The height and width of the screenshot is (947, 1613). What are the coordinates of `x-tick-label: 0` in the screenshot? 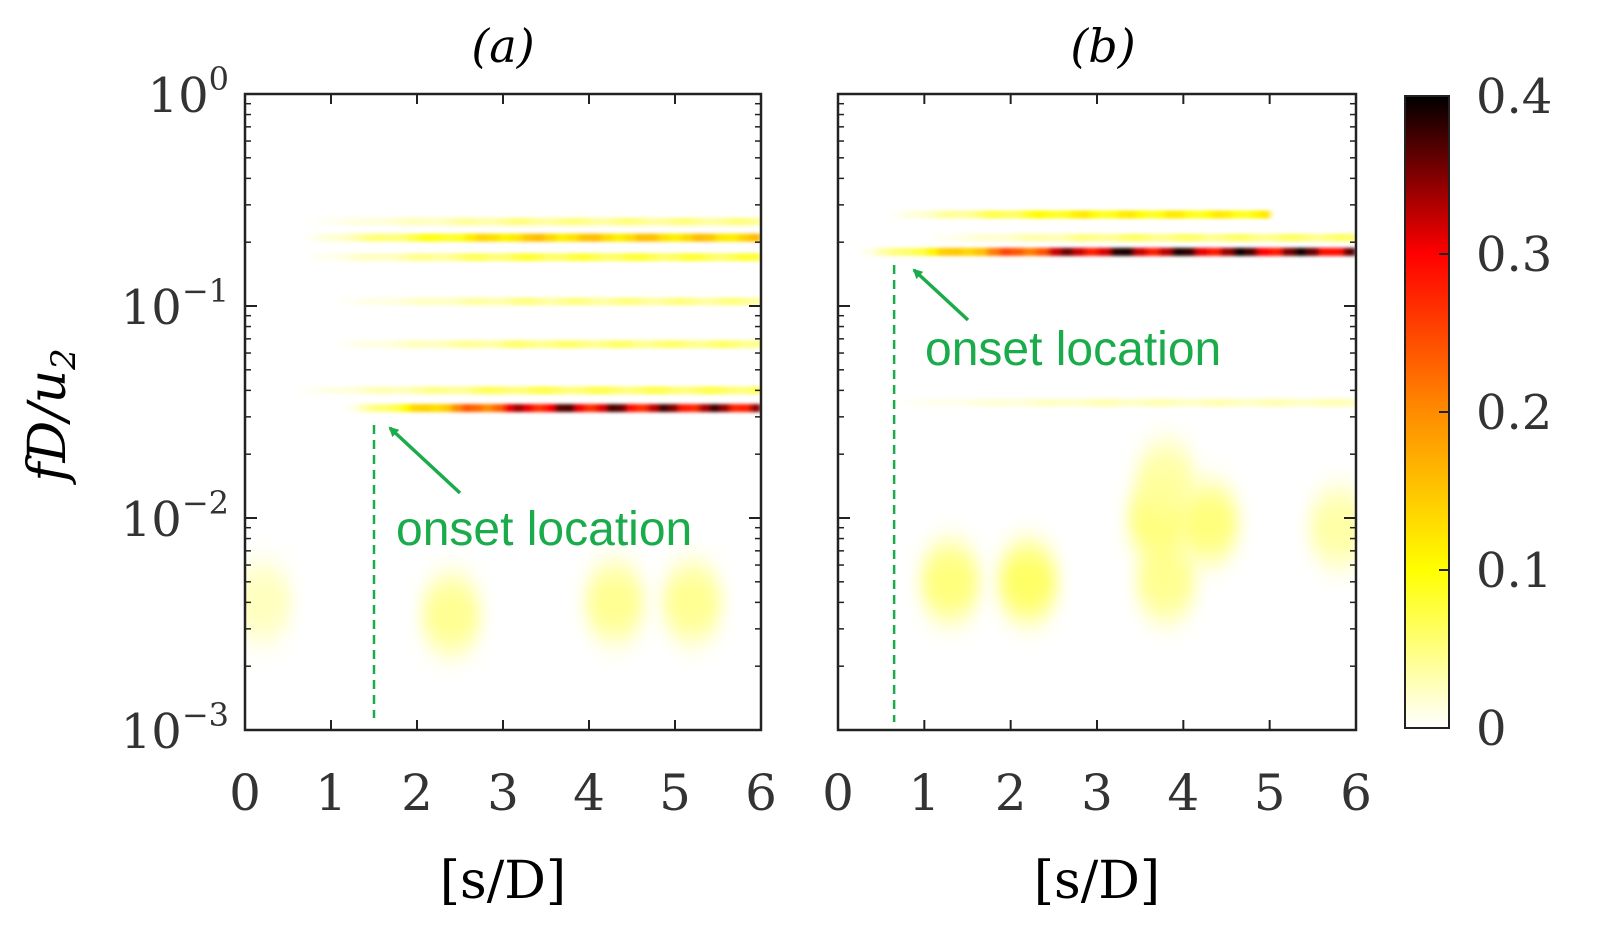 It's located at (245, 793).